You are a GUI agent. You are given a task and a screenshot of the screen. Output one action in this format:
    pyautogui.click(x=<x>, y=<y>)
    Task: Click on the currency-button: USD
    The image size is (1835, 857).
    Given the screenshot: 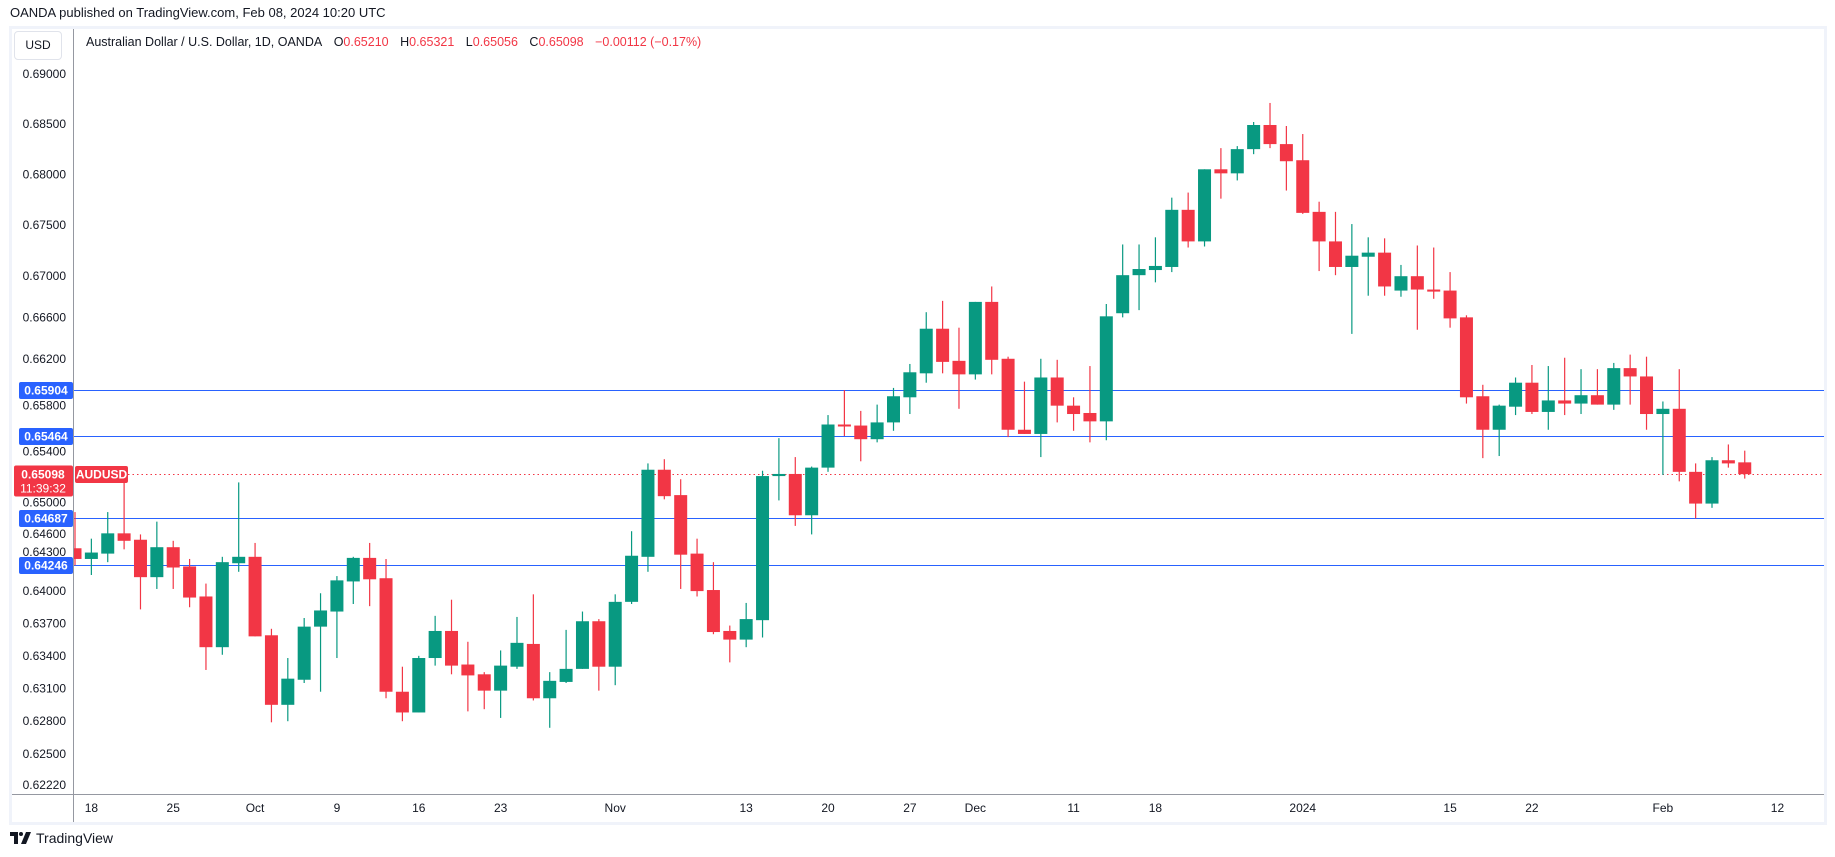 What is the action you would take?
    pyautogui.click(x=38, y=45)
    